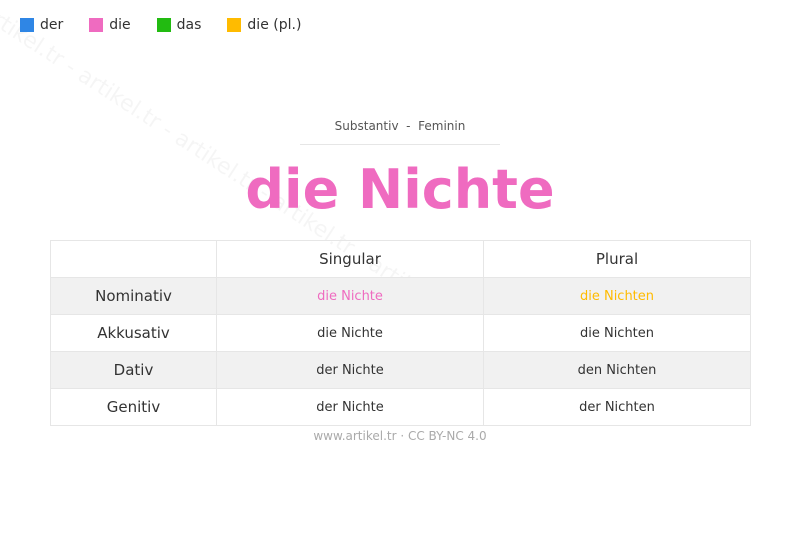 This screenshot has height=533, width=800. What do you see at coordinates (120, 25) in the screenshot?
I see `legend-label: die` at bounding box center [120, 25].